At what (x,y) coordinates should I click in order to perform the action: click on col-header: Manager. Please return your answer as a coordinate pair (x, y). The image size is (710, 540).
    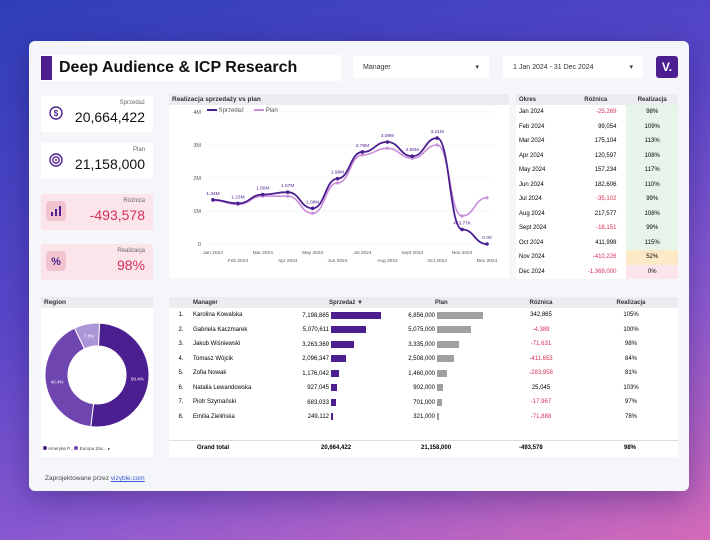
    Looking at the image, I should click on (237, 302).